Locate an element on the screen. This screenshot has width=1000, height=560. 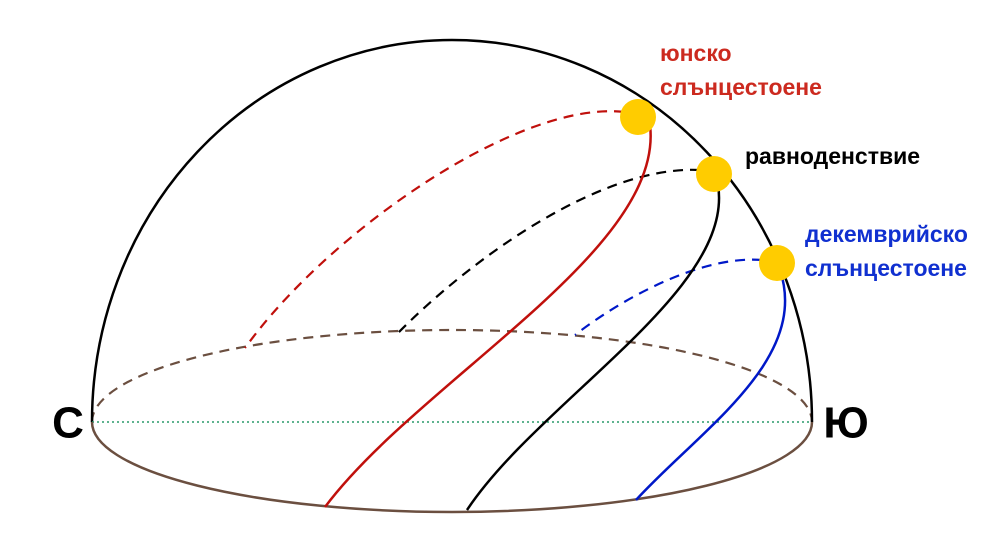
december-path is located at coordinates (711, 385).